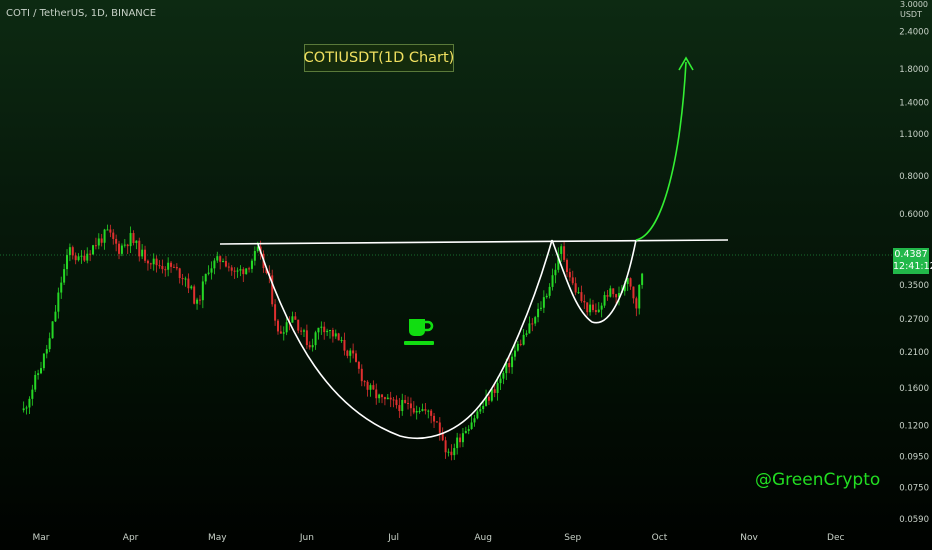  Describe the element at coordinates (686, 63) in the screenshot. I see `arrow-head-icon` at that location.